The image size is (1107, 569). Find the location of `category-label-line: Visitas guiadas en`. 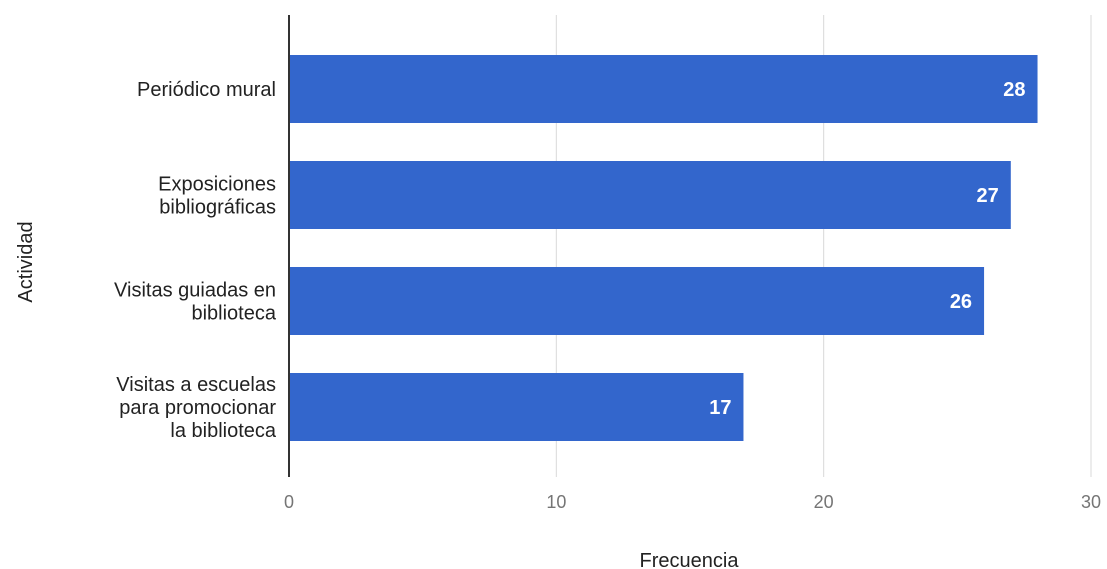

category-label-line: Visitas guiadas en is located at coordinates (195, 291).